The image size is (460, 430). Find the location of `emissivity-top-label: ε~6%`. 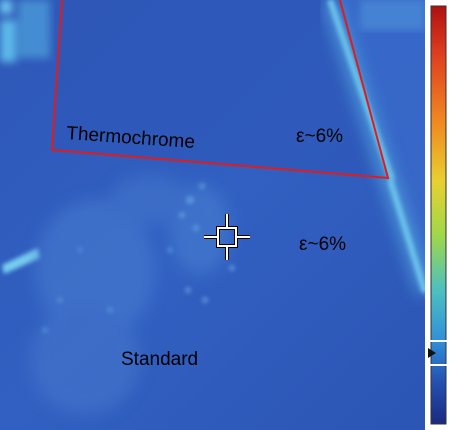

emissivity-top-label: ε~6% is located at coordinates (319, 136).